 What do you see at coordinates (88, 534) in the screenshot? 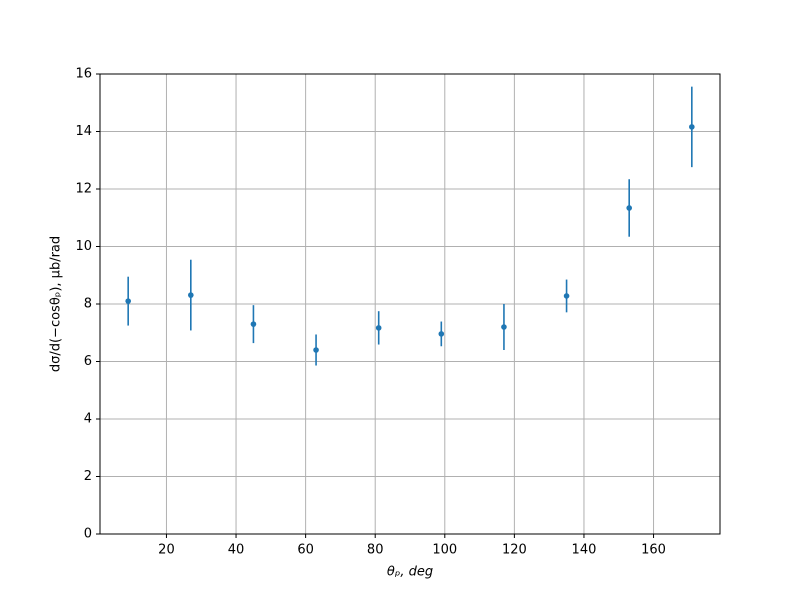
I see `y-tick-label: 0` at bounding box center [88, 534].